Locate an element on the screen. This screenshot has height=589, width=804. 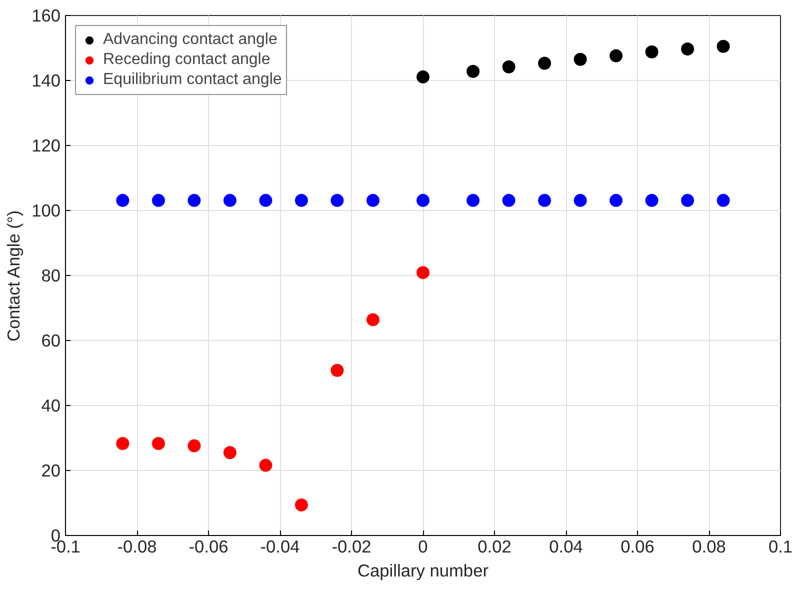
y-tick-label: 40 is located at coordinates (51, 406).